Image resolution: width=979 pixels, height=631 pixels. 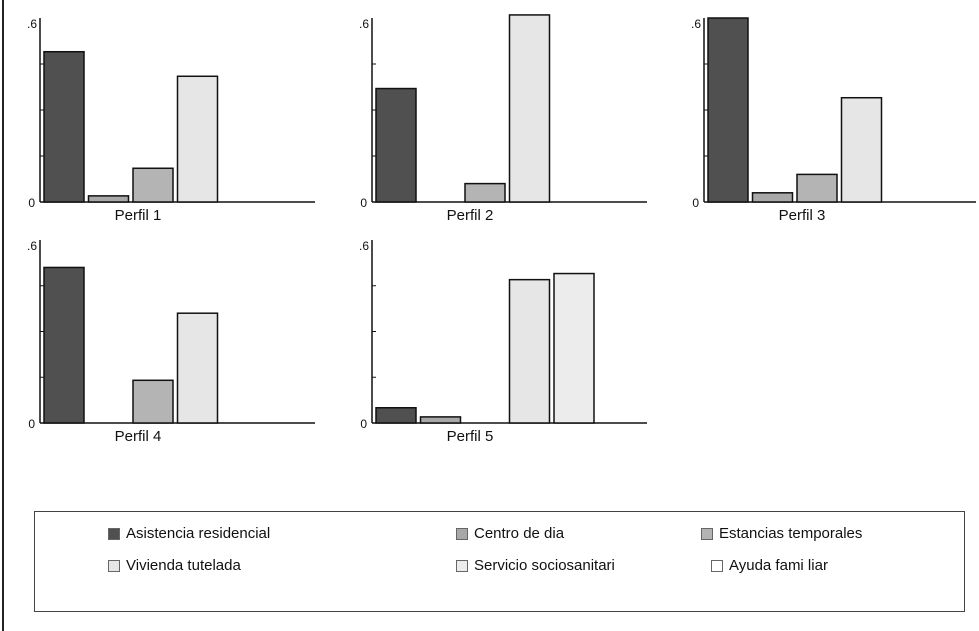 I want to click on legend-label: Estancias temporales, so click(x=791, y=533).